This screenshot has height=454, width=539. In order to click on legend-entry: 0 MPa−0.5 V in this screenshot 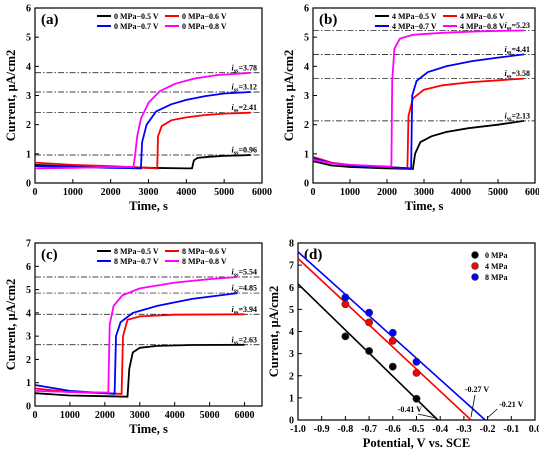, I will do `click(136, 16)`.